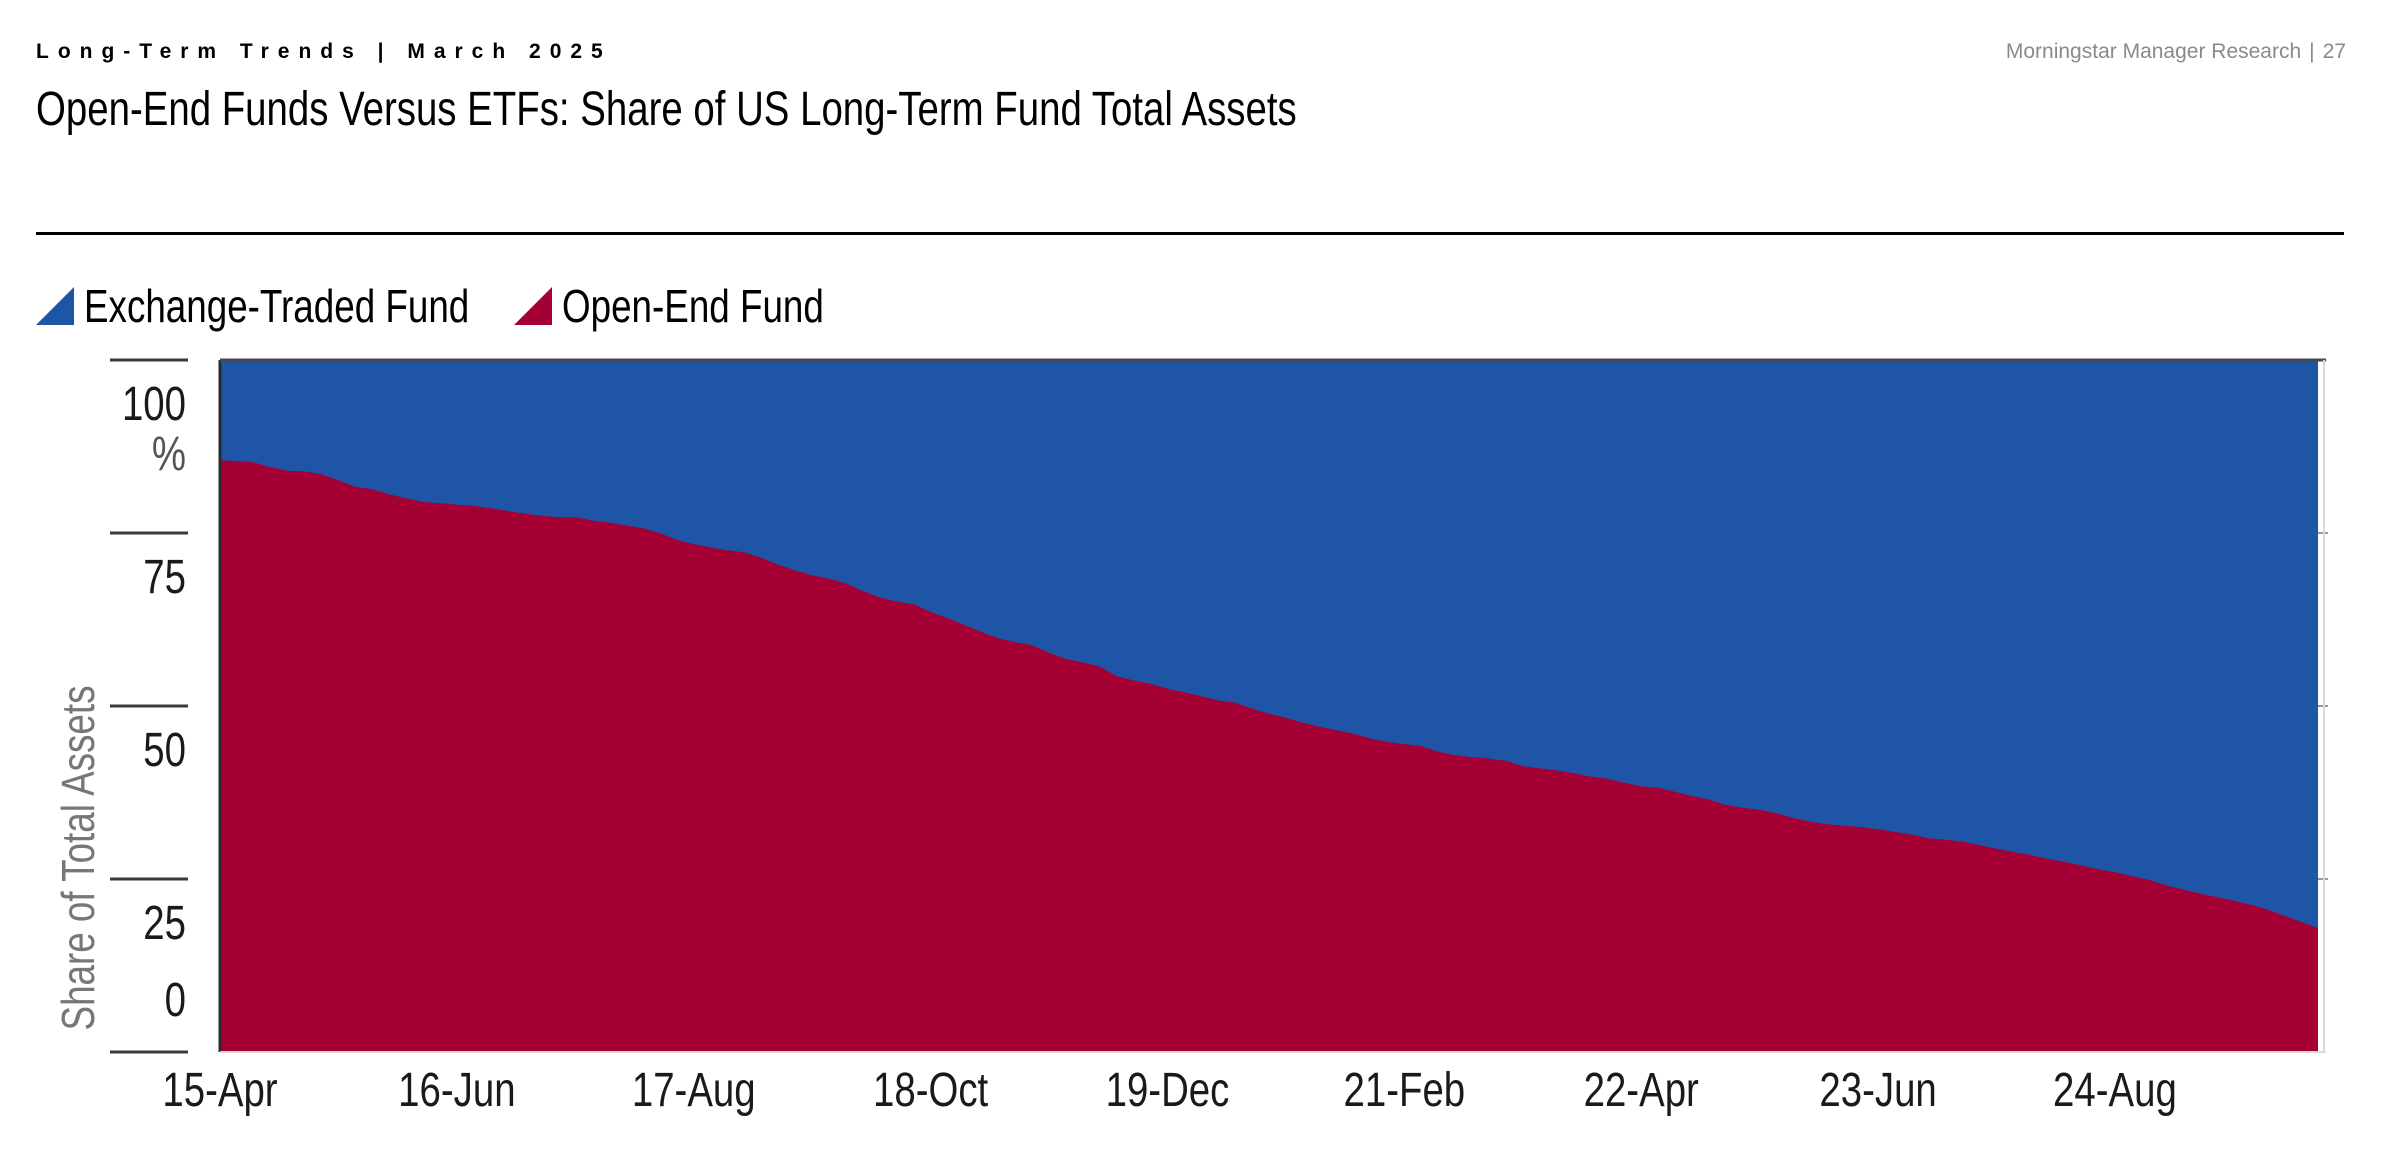 The image size is (2382, 1172). What do you see at coordinates (532, 306) in the screenshot?
I see `legend-swatch-open-end` at bounding box center [532, 306].